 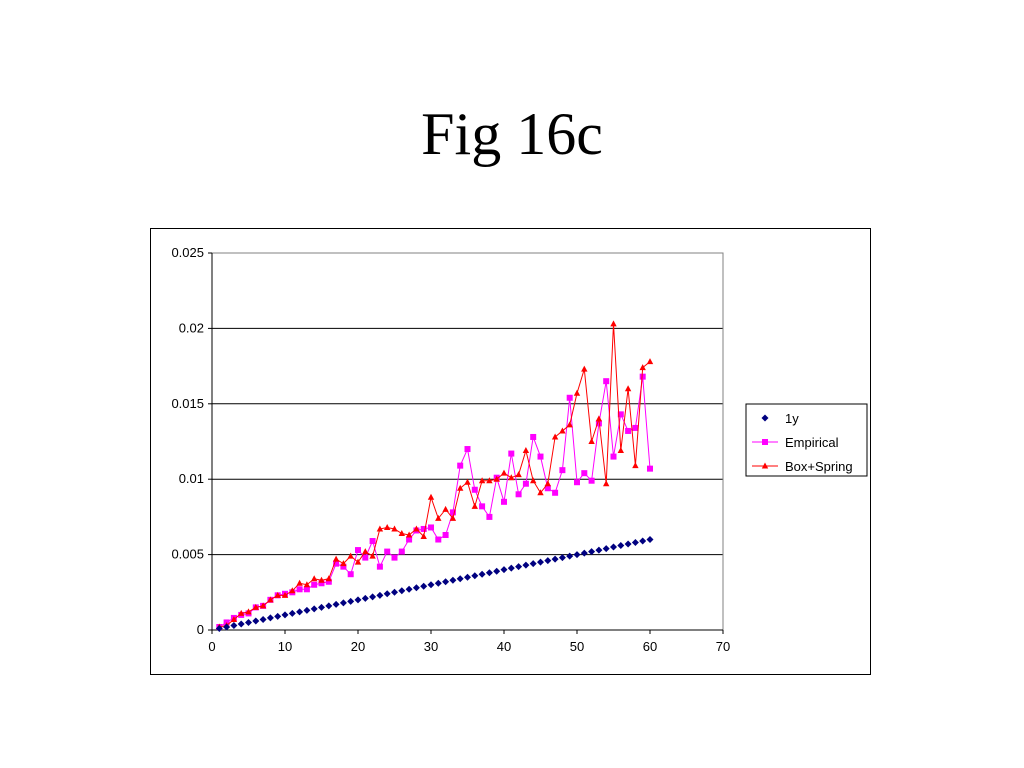 I want to click on x-tick-label: 20, so click(x=358, y=646).